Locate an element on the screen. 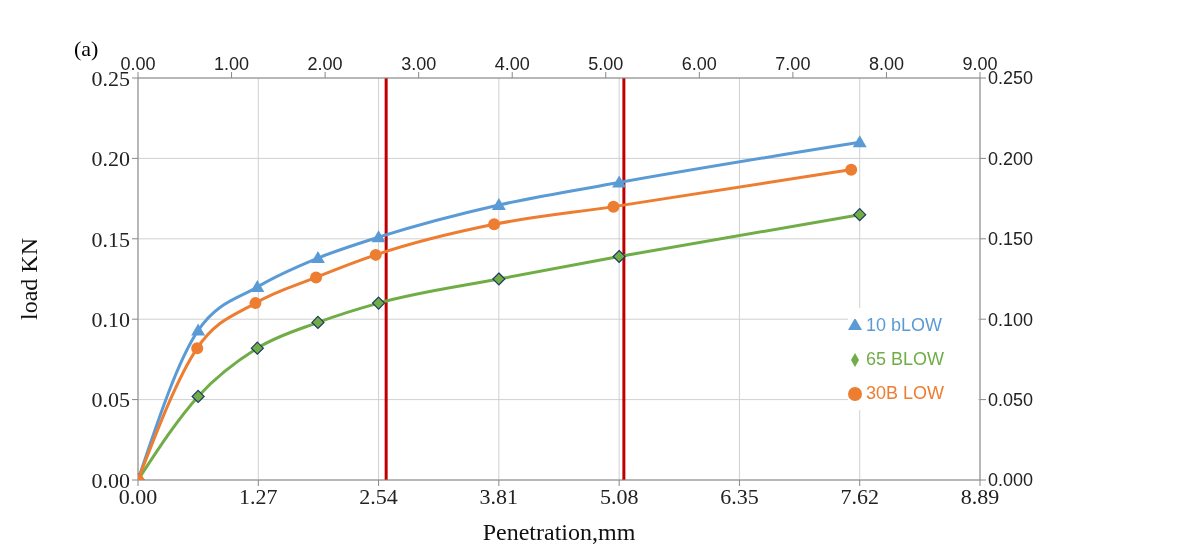 The height and width of the screenshot is (558, 1198). y-tick-label: 0.10 is located at coordinates (110, 320).